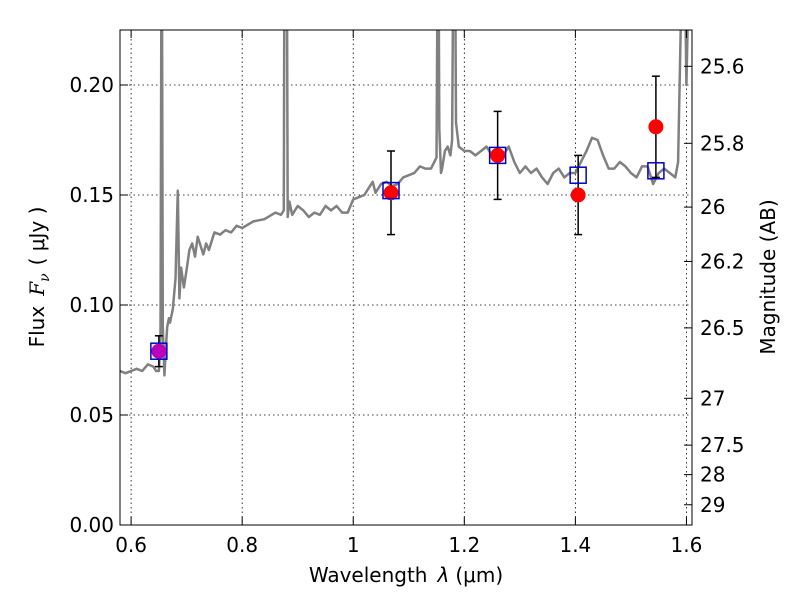  I want to click on y2-tick-label: 26.5, so click(722, 328).